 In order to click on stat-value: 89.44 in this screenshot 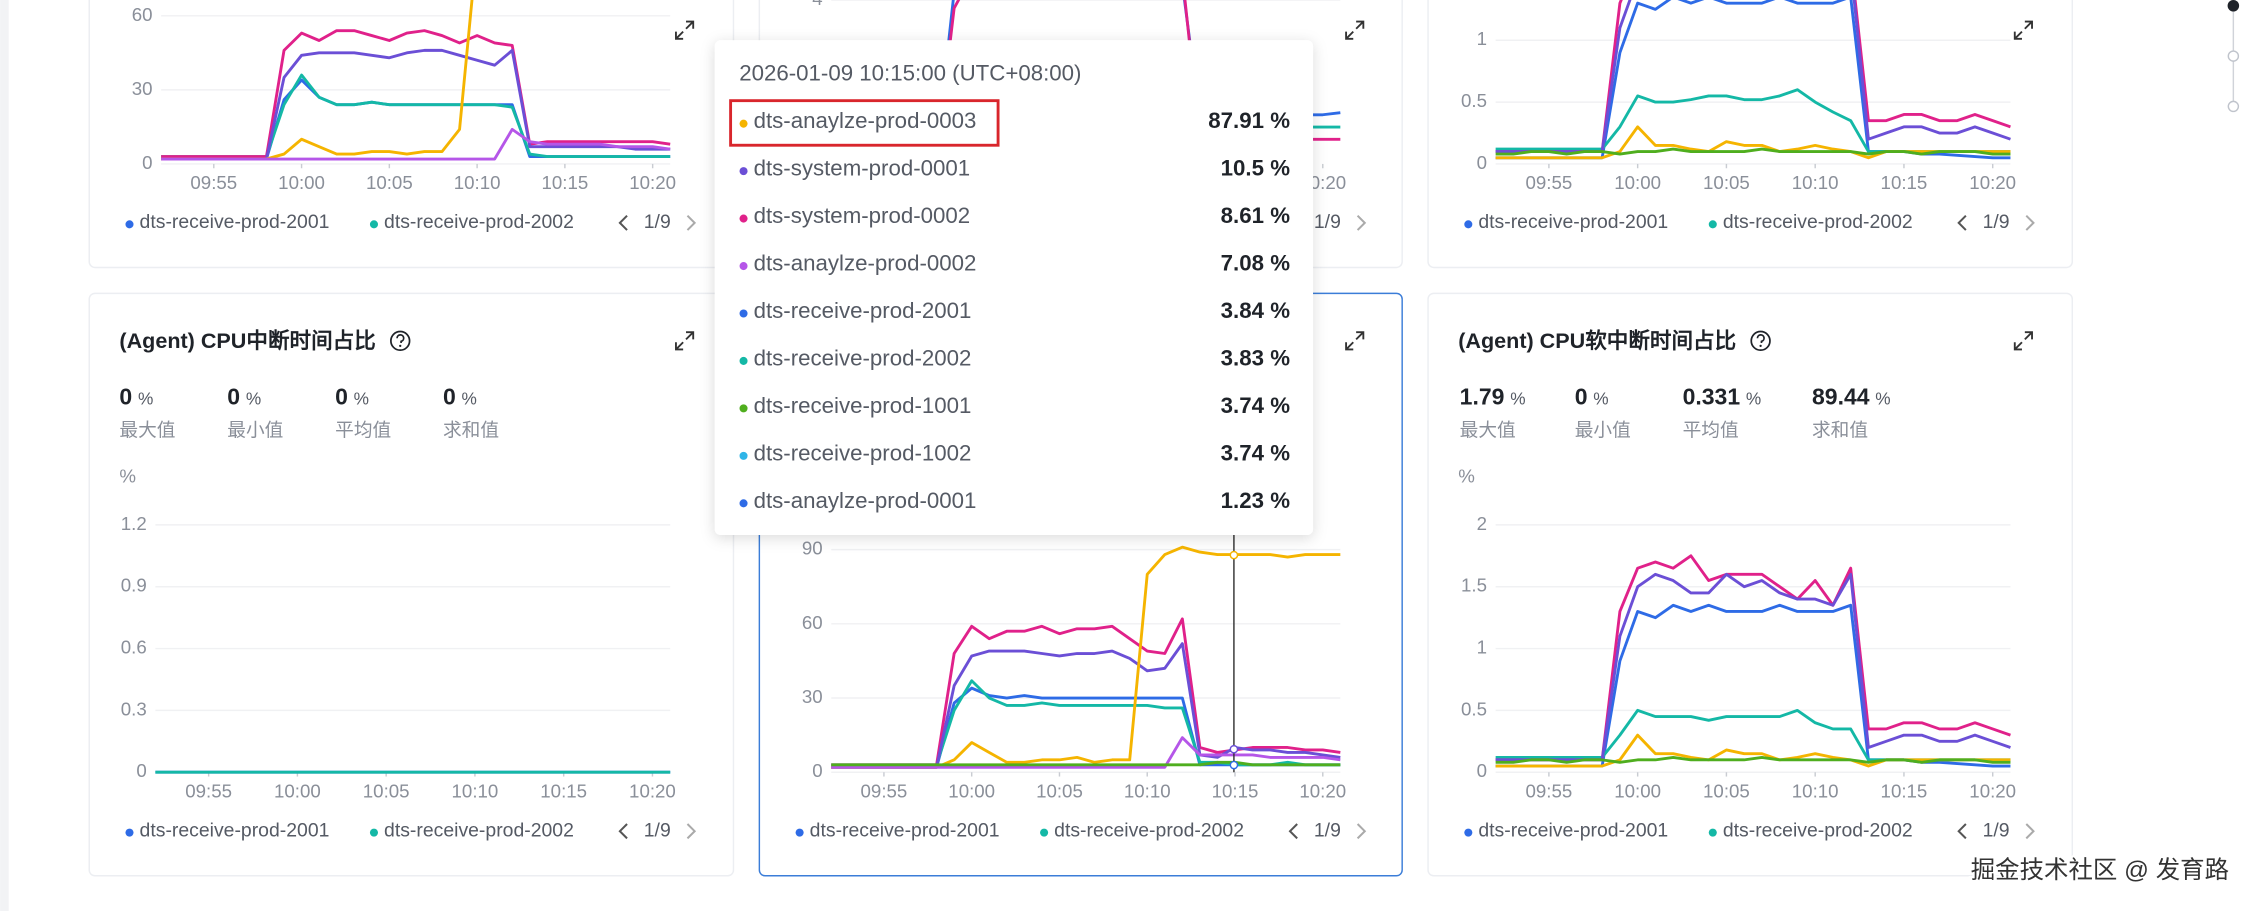, I will do `click(1841, 396)`.